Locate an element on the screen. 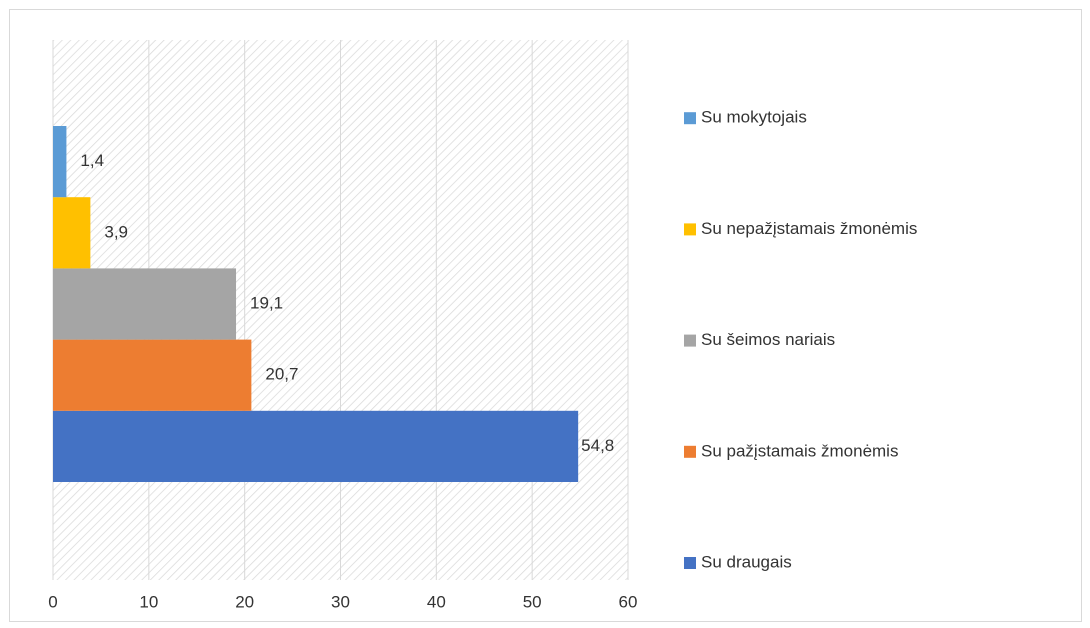  legend-label: Su nepažįstamais žmonėmis is located at coordinates (809, 228).